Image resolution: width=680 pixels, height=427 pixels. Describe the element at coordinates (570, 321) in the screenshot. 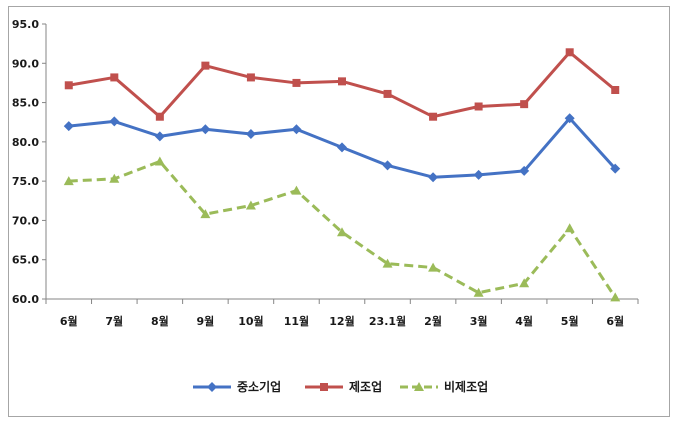

I see `x-tick-label: 5월` at that location.